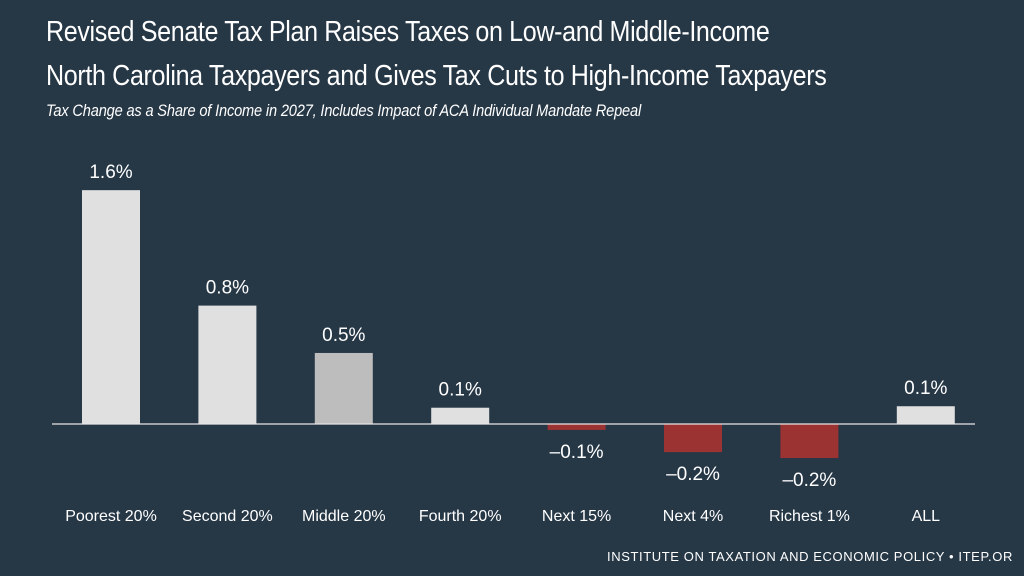  What do you see at coordinates (577, 452) in the screenshot?
I see `data-label-5: –0.1%` at bounding box center [577, 452].